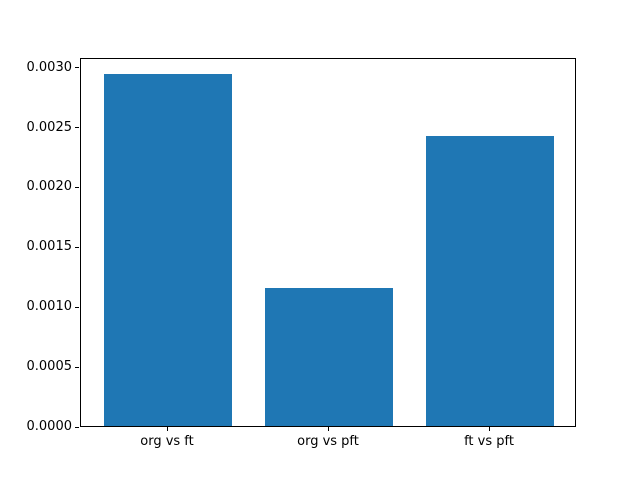 This screenshot has height=480, width=640. Describe the element at coordinates (490, 281) in the screenshot. I see `bar-ft-vs-pft` at that location.